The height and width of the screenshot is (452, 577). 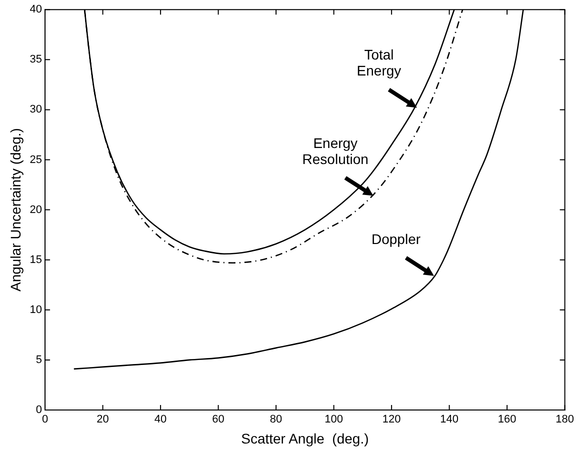 What do you see at coordinates (36, 60) in the screenshot?
I see `y-tick-label: 35` at bounding box center [36, 60].